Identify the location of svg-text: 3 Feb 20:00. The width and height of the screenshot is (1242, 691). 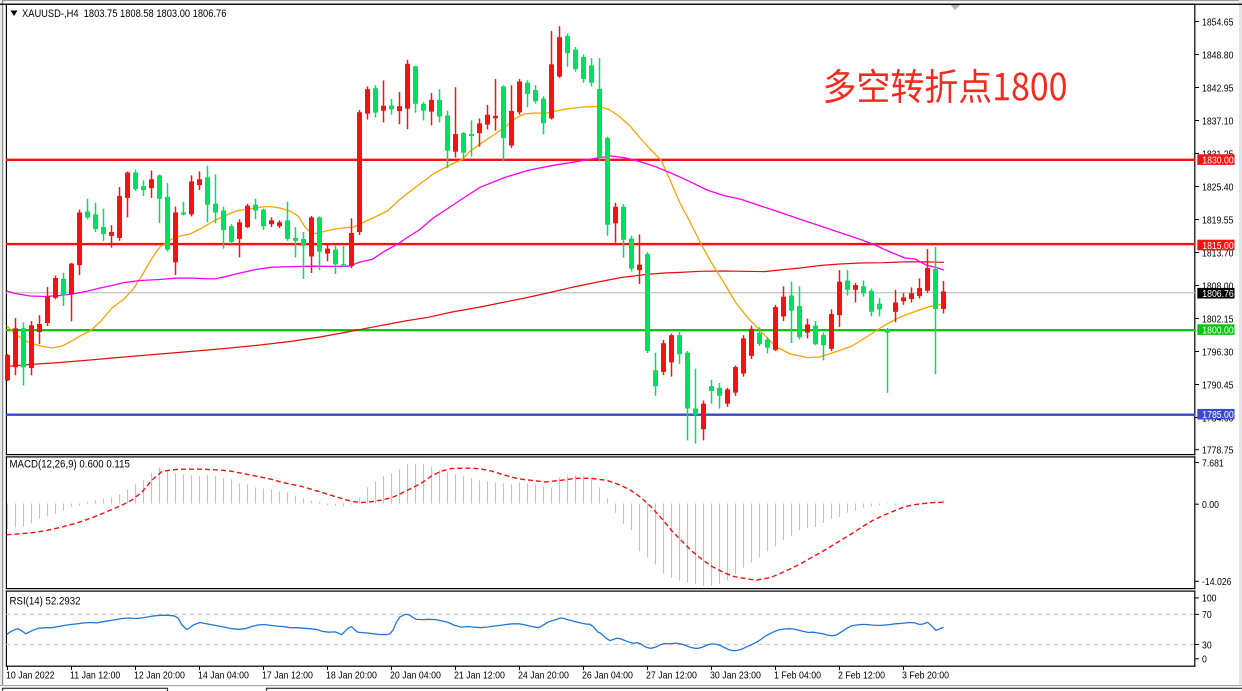
(926, 676).